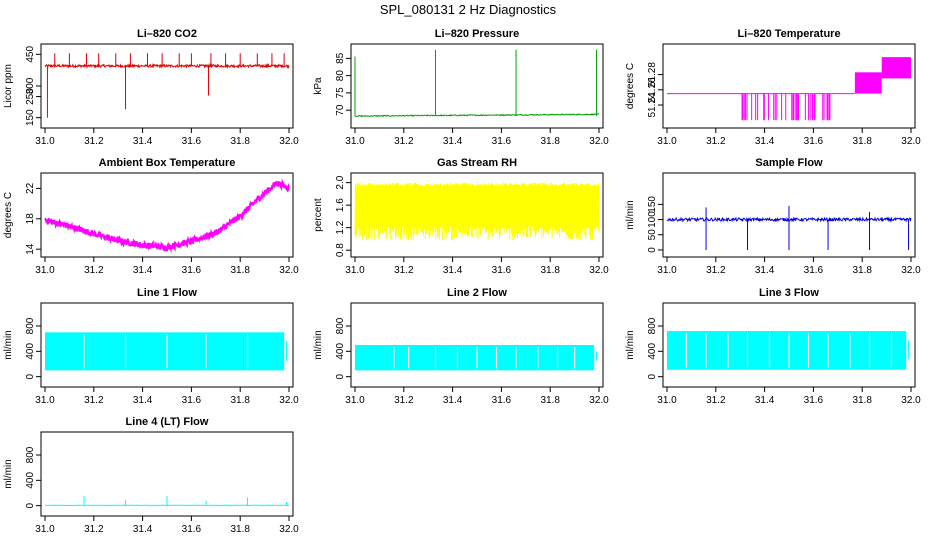 This screenshot has height=545, width=936. I want to click on flow-band, so click(787, 350).